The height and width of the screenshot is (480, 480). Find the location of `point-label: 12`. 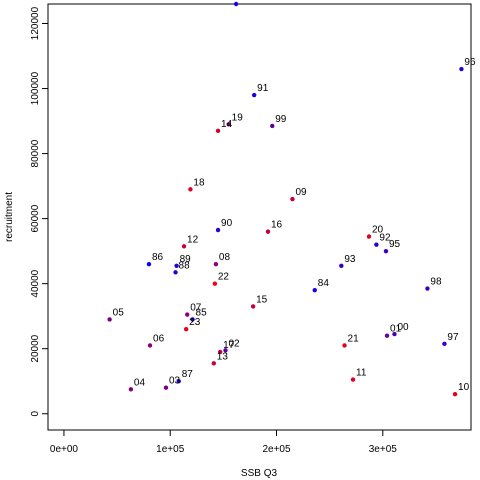

point-label: 12 is located at coordinates (193, 239).